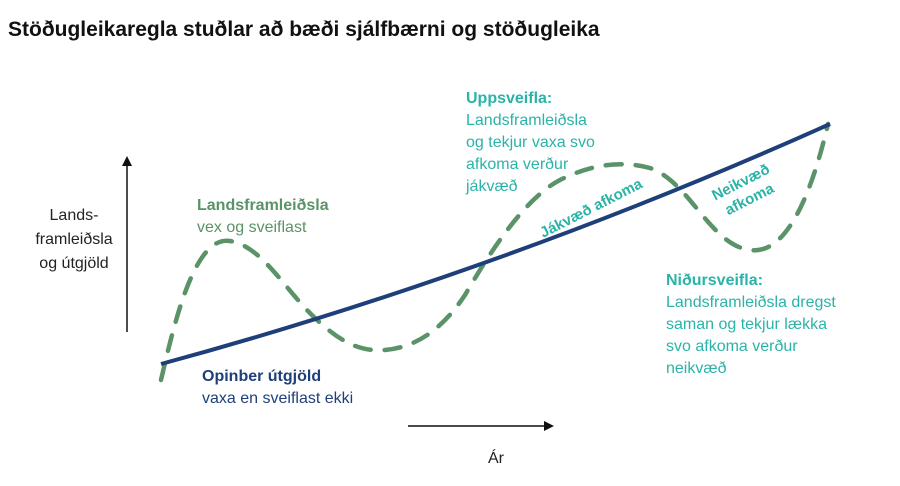 The width and height of the screenshot is (900, 486). I want to click on downswing-label-title: Niðursveifla:, so click(714, 280).